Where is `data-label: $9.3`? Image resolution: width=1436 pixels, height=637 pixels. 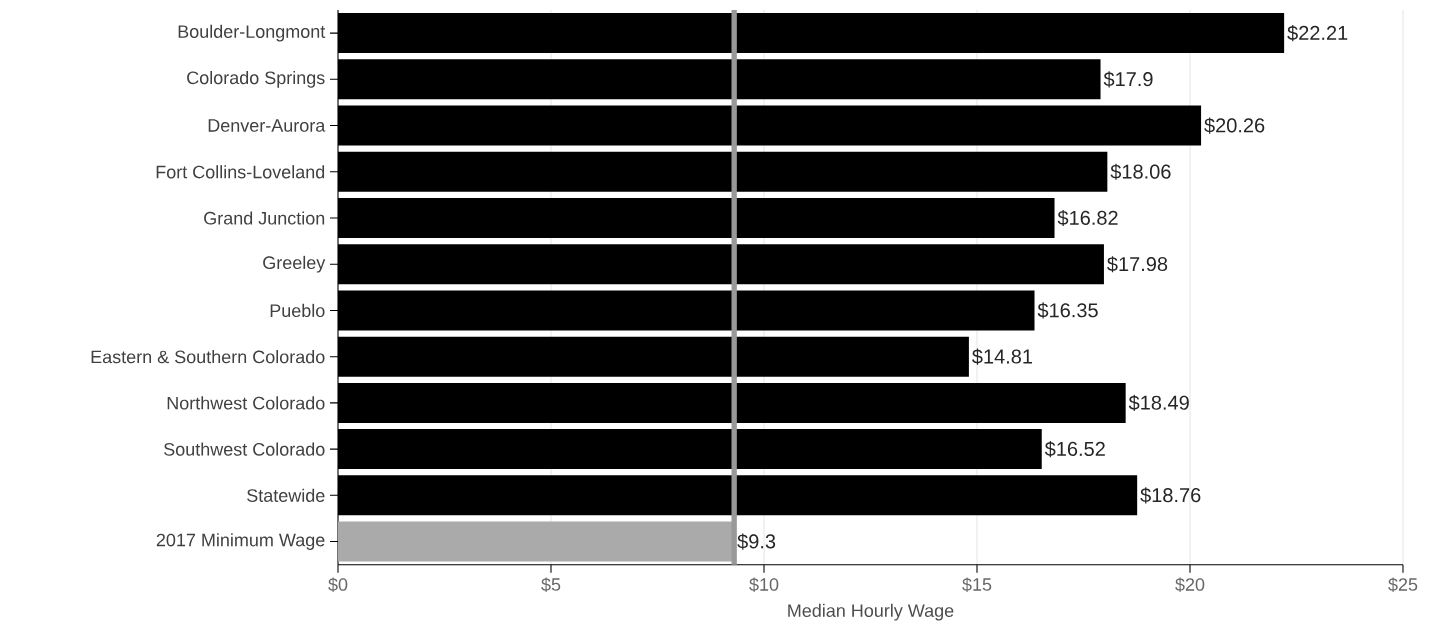
data-label: $9.3 is located at coordinates (756, 541).